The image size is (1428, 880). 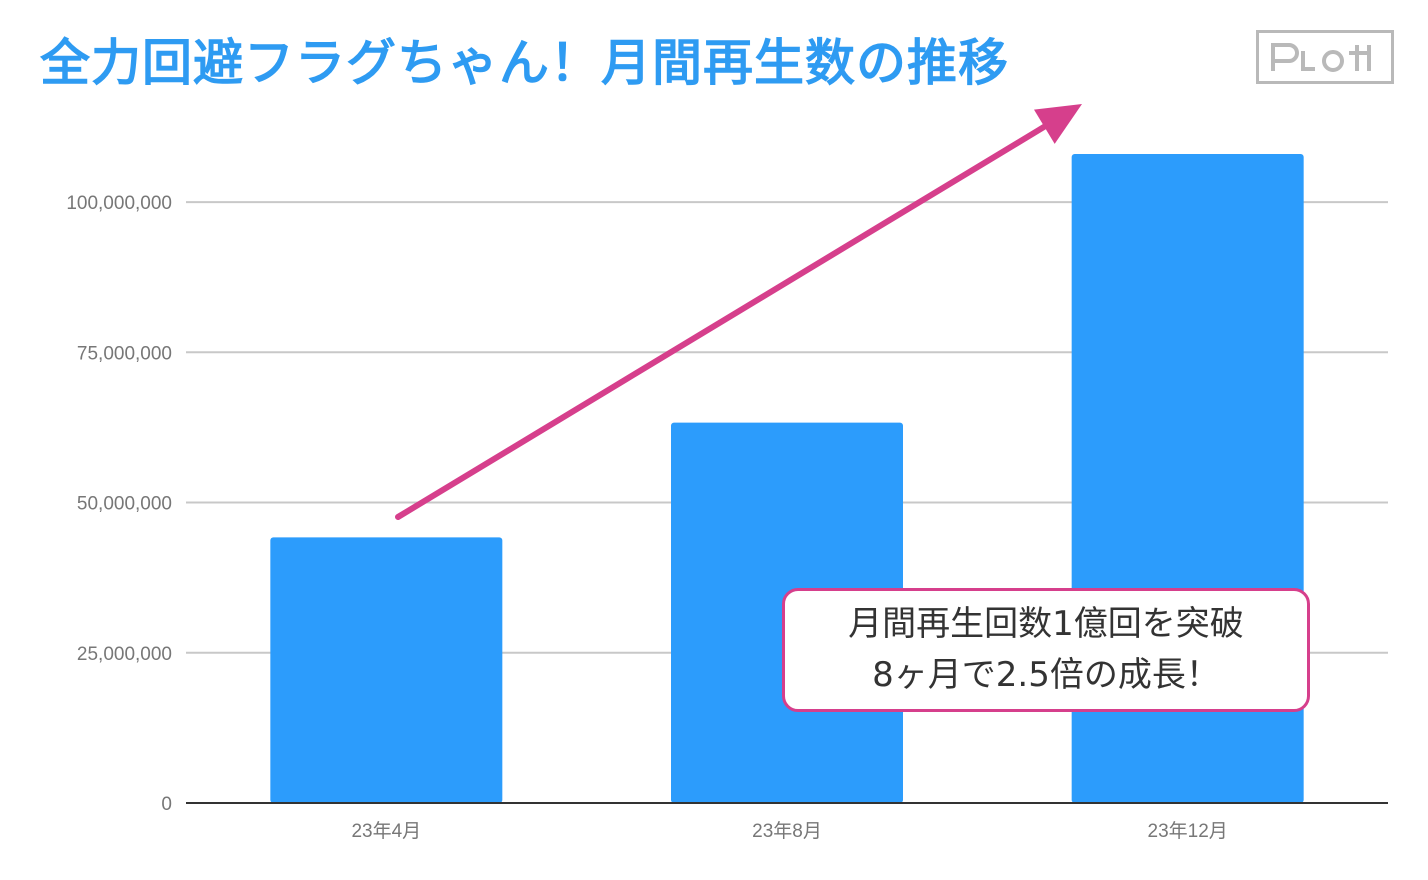 I want to click on x-tick-label: 23年8月, so click(x=787, y=831).